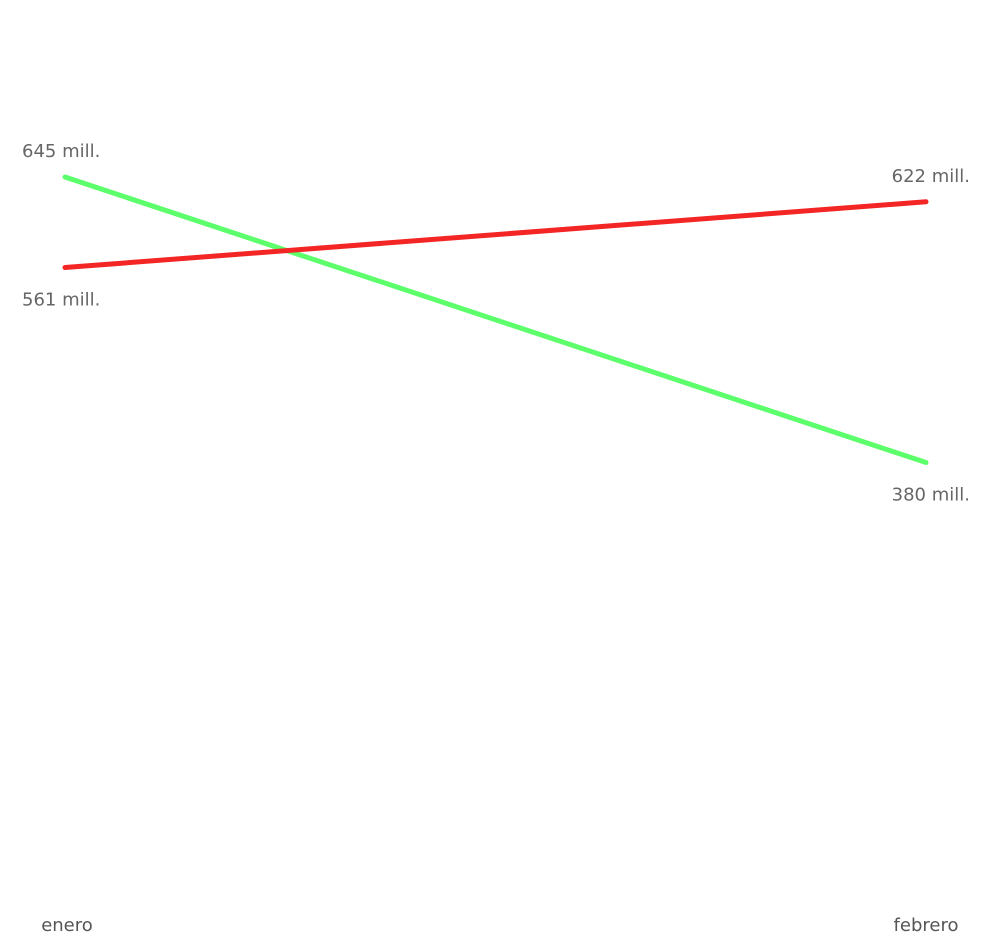  I want to click on x-tick-label-1: febrero, so click(926, 925).